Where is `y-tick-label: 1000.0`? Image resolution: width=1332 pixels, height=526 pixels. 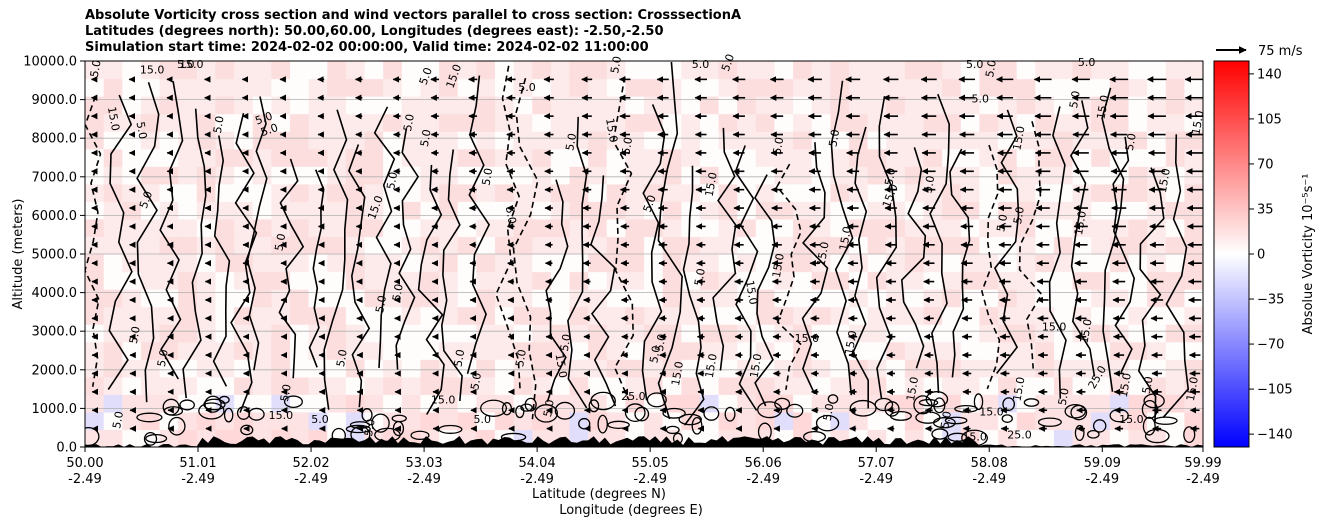
y-tick-label: 1000.0 is located at coordinates (55, 409).